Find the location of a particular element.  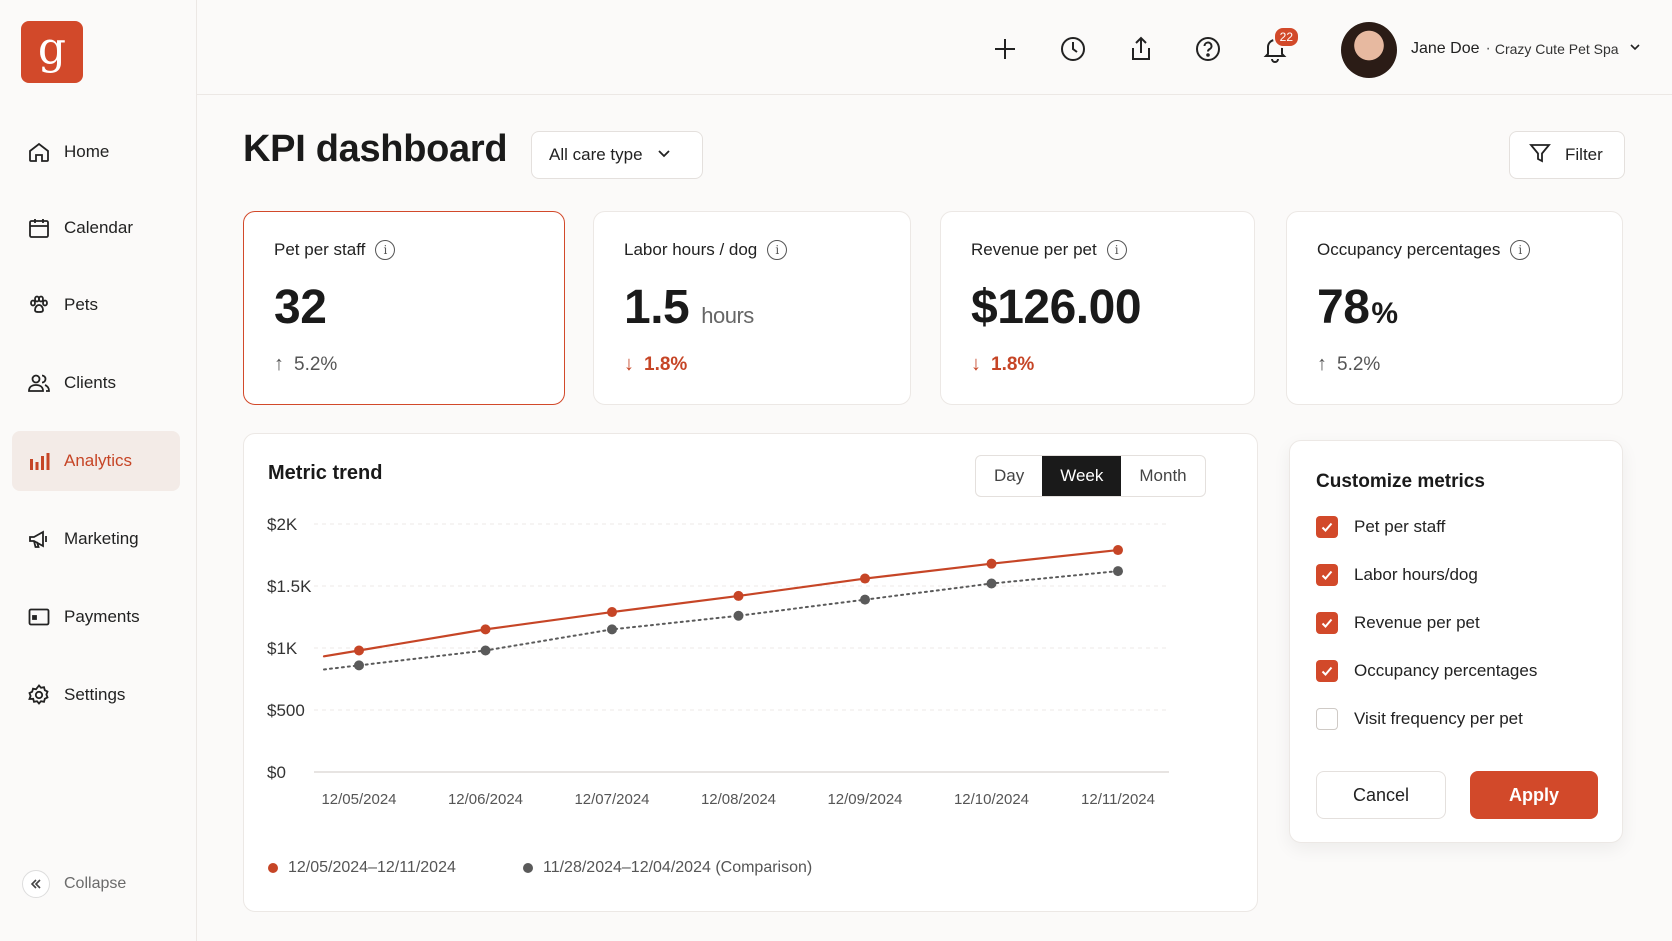

kpi-value: $126.00 is located at coordinates (1056, 307).